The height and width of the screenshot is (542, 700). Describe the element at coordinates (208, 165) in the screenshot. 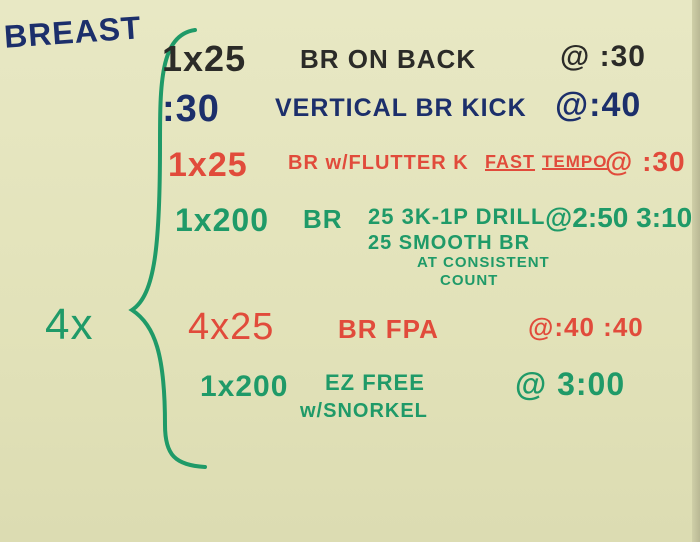

I see `line3-set: 1x25` at that location.